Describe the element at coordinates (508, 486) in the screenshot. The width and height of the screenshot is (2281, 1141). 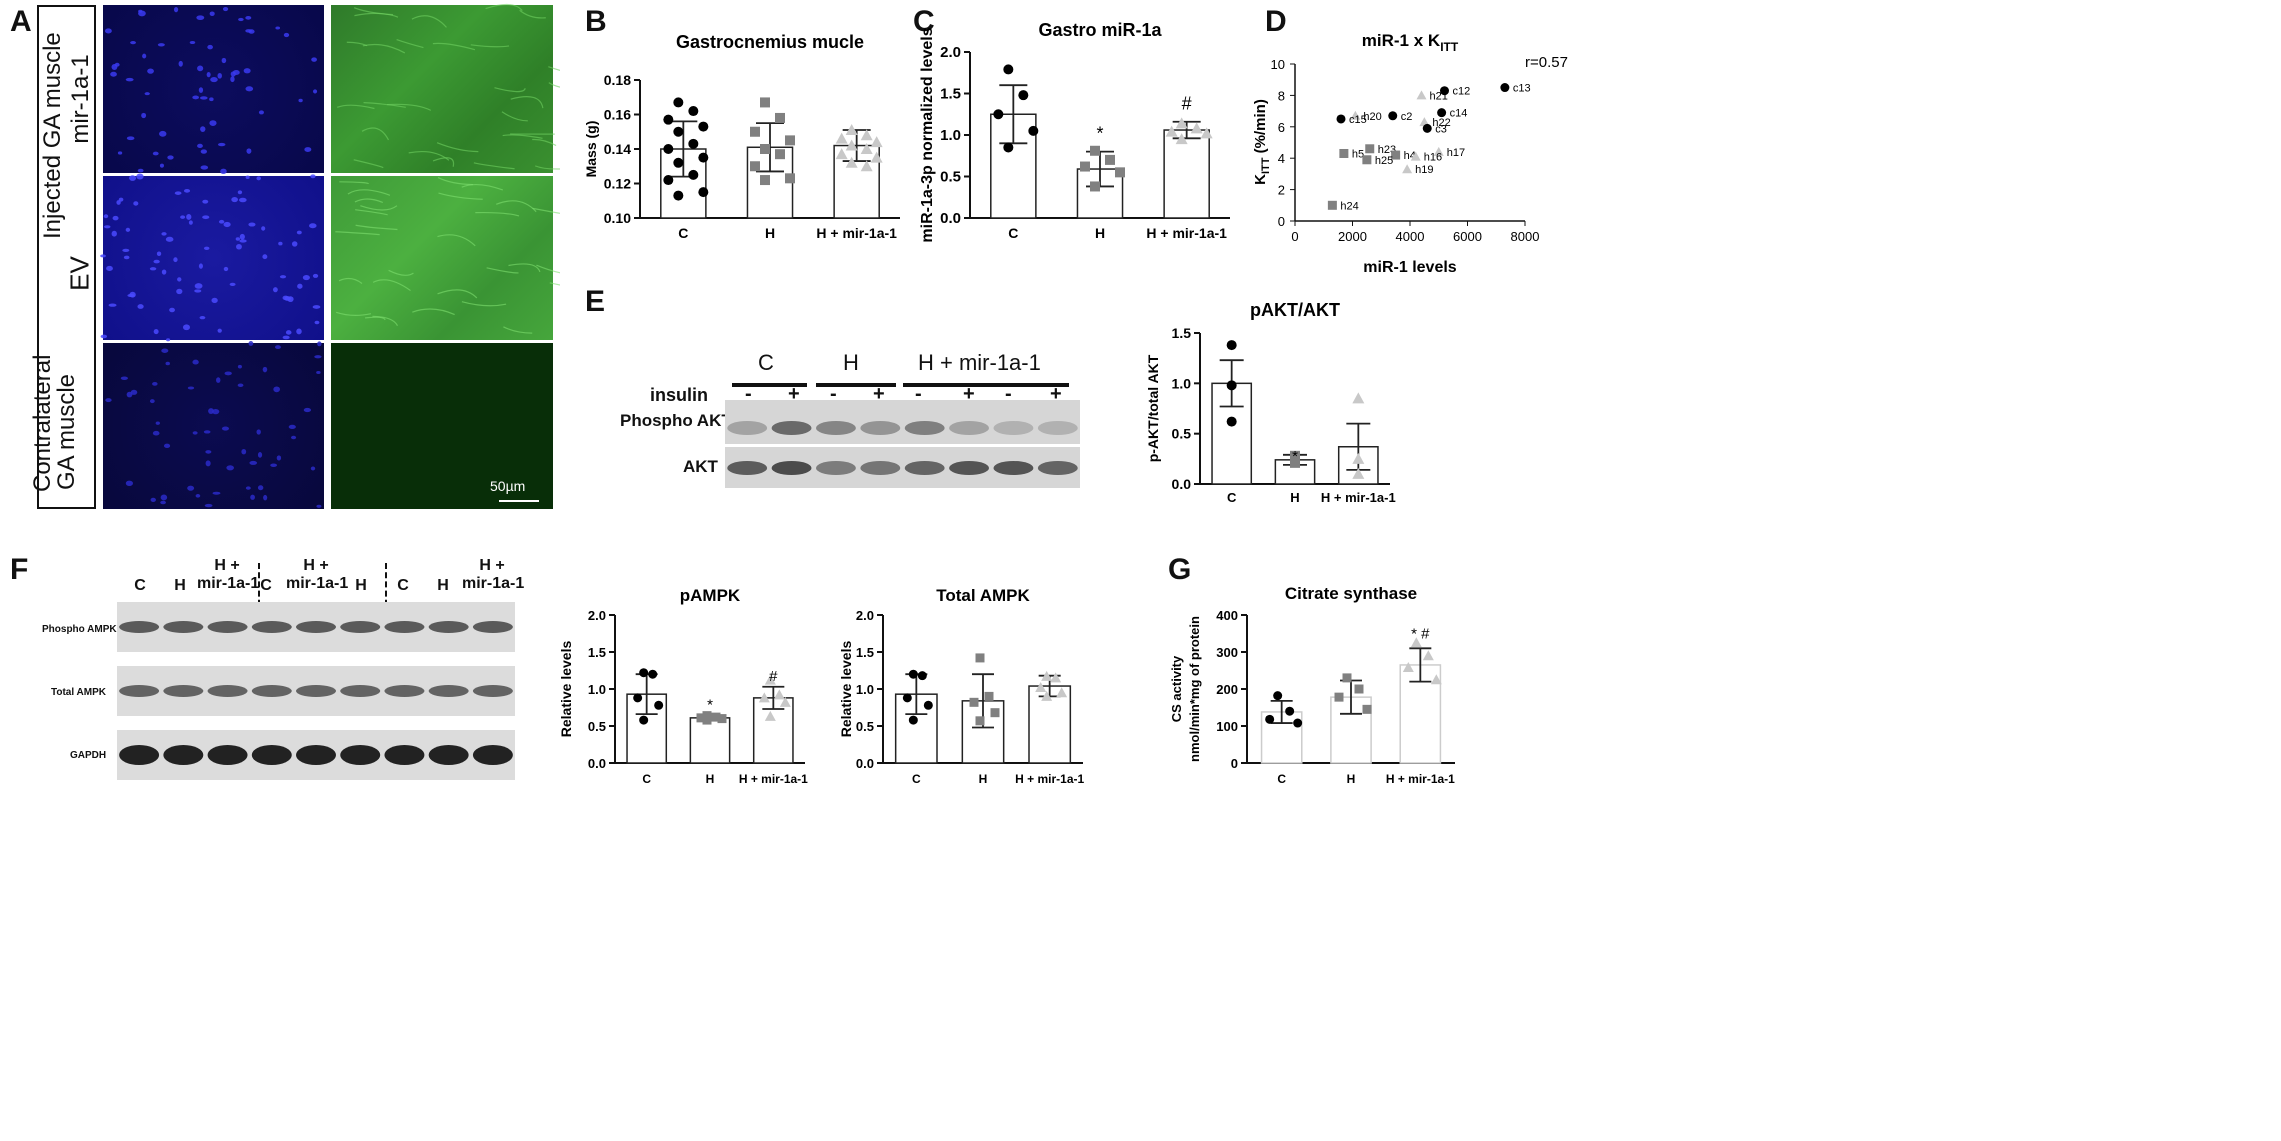
I see `scale-bar-label: 50µm` at that location.